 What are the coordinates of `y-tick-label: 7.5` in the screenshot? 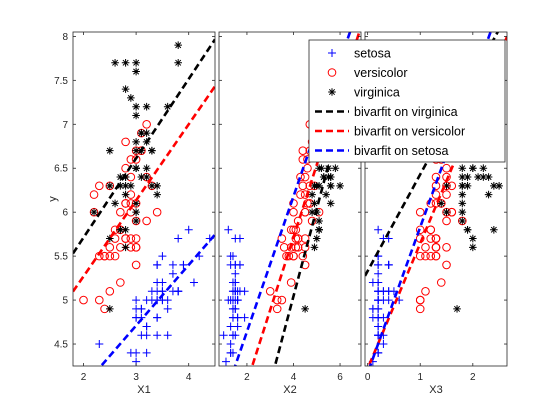 It's located at (61, 81).